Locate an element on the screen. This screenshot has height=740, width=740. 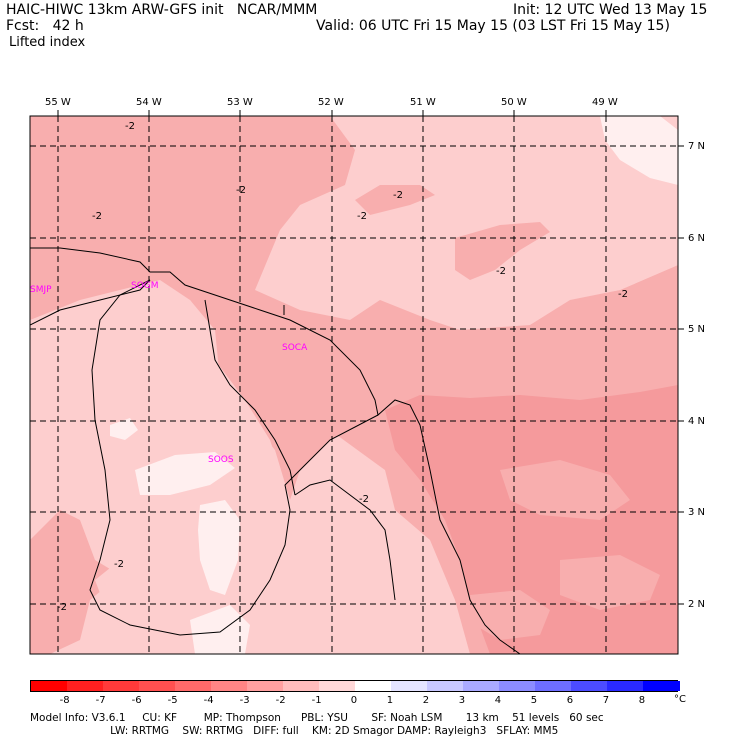
border-suriname-french-guiana is located at coordinates (250, 397).